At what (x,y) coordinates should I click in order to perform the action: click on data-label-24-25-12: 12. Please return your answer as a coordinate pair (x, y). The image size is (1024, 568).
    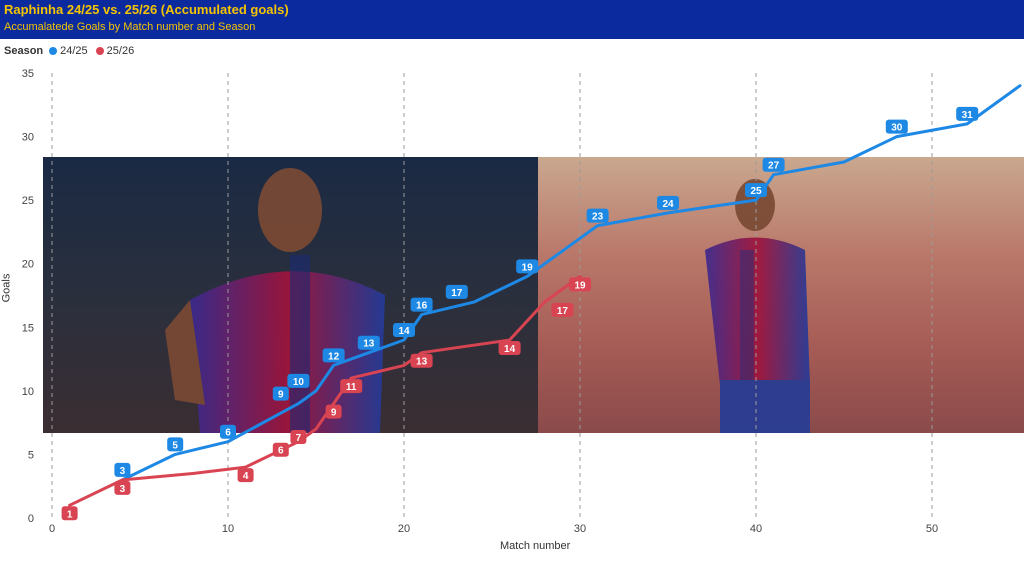
    Looking at the image, I should click on (333, 355).